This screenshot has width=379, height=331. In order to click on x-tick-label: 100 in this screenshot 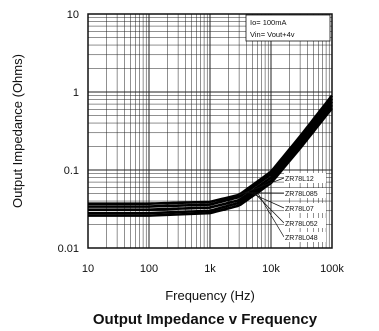, I will do `click(149, 269)`.